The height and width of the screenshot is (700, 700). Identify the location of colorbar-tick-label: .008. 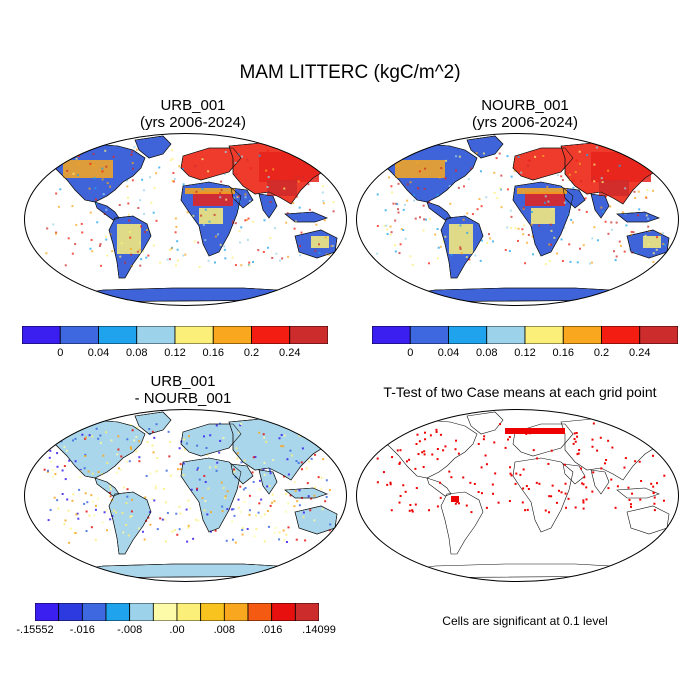
(224, 630).